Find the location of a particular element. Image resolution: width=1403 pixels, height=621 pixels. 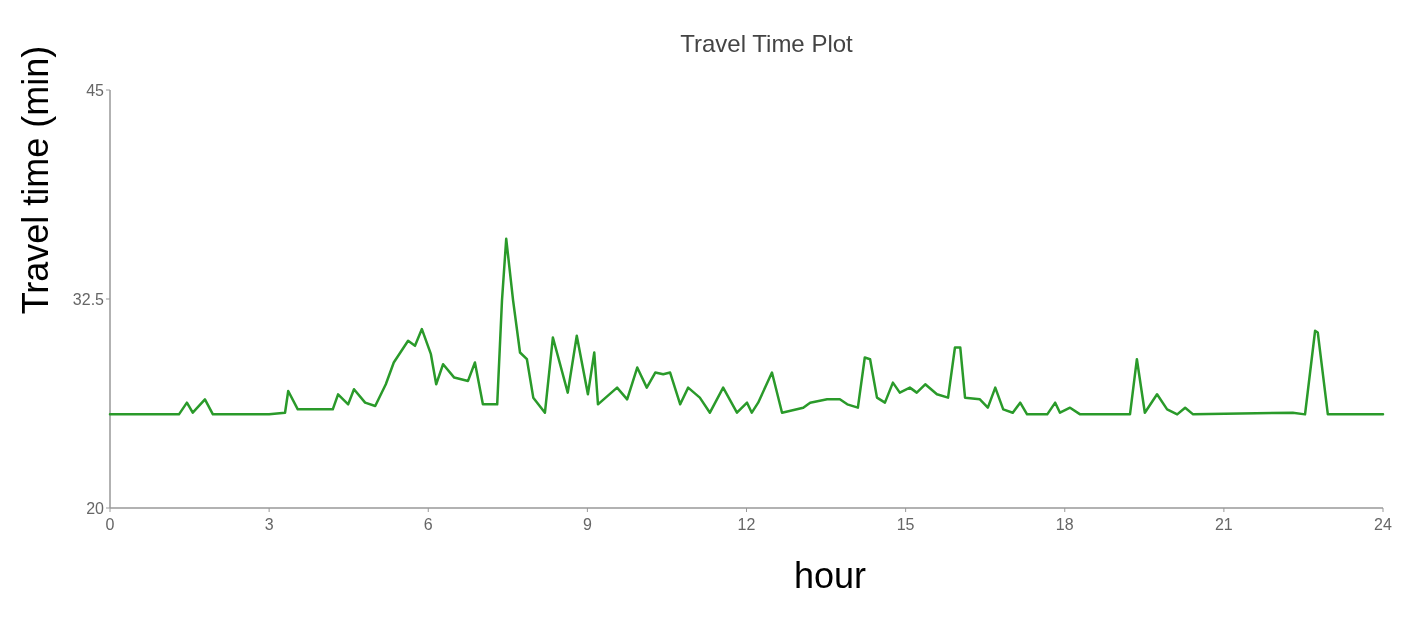

y-tick-label: 45 is located at coordinates (95, 90).